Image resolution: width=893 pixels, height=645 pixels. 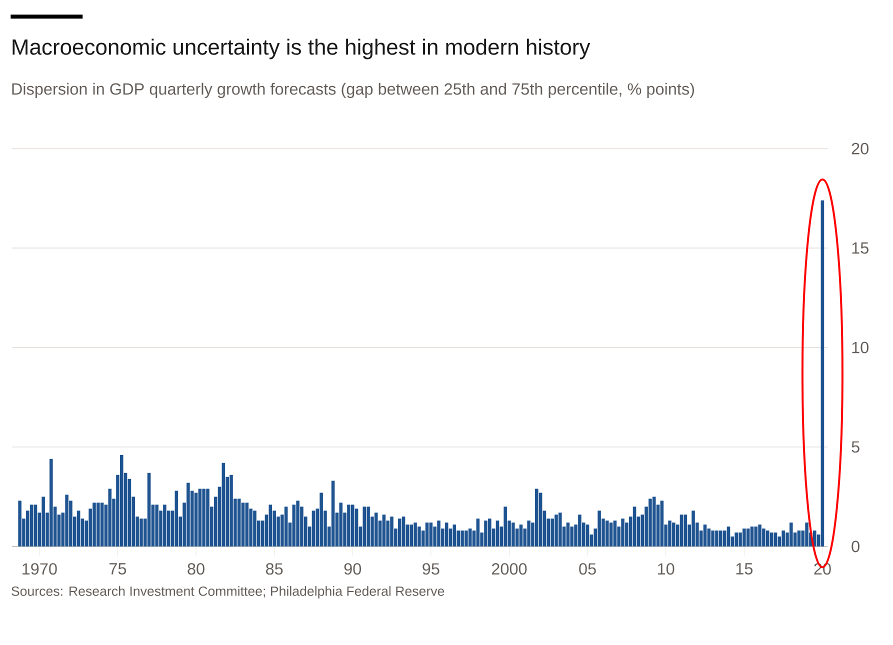 I want to click on y-tick-label: 20, so click(x=860, y=148).